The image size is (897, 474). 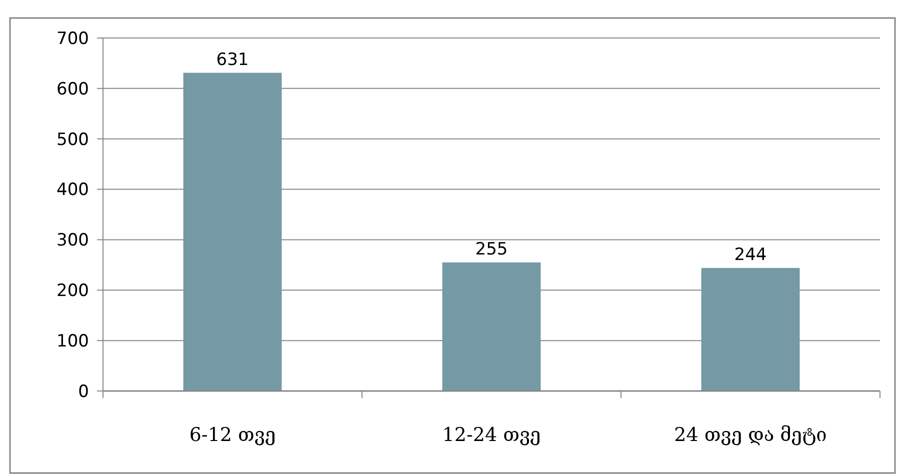 What do you see at coordinates (83, 392) in the screenshot?
I see `y-tick-label: 0` at bounding box center [83, 392].